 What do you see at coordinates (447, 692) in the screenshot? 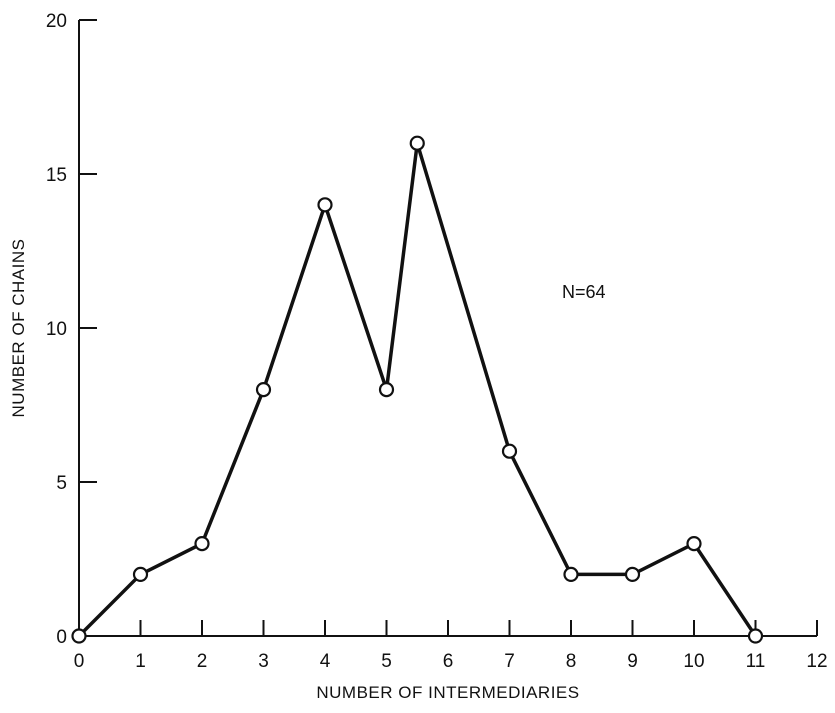
I see `x-axis-label: NUMBER OF INTERMEDIARIES` at bounding box center [447, 692].